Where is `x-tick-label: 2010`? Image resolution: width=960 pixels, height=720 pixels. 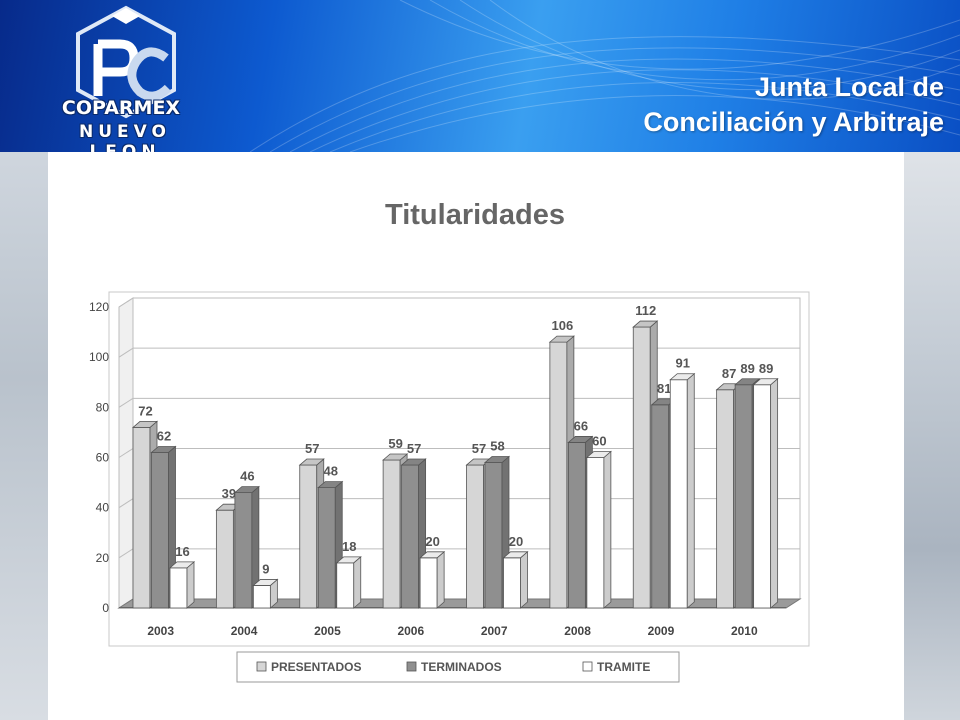 x-tick-label: 2010 is located at coordinates (744, 631).